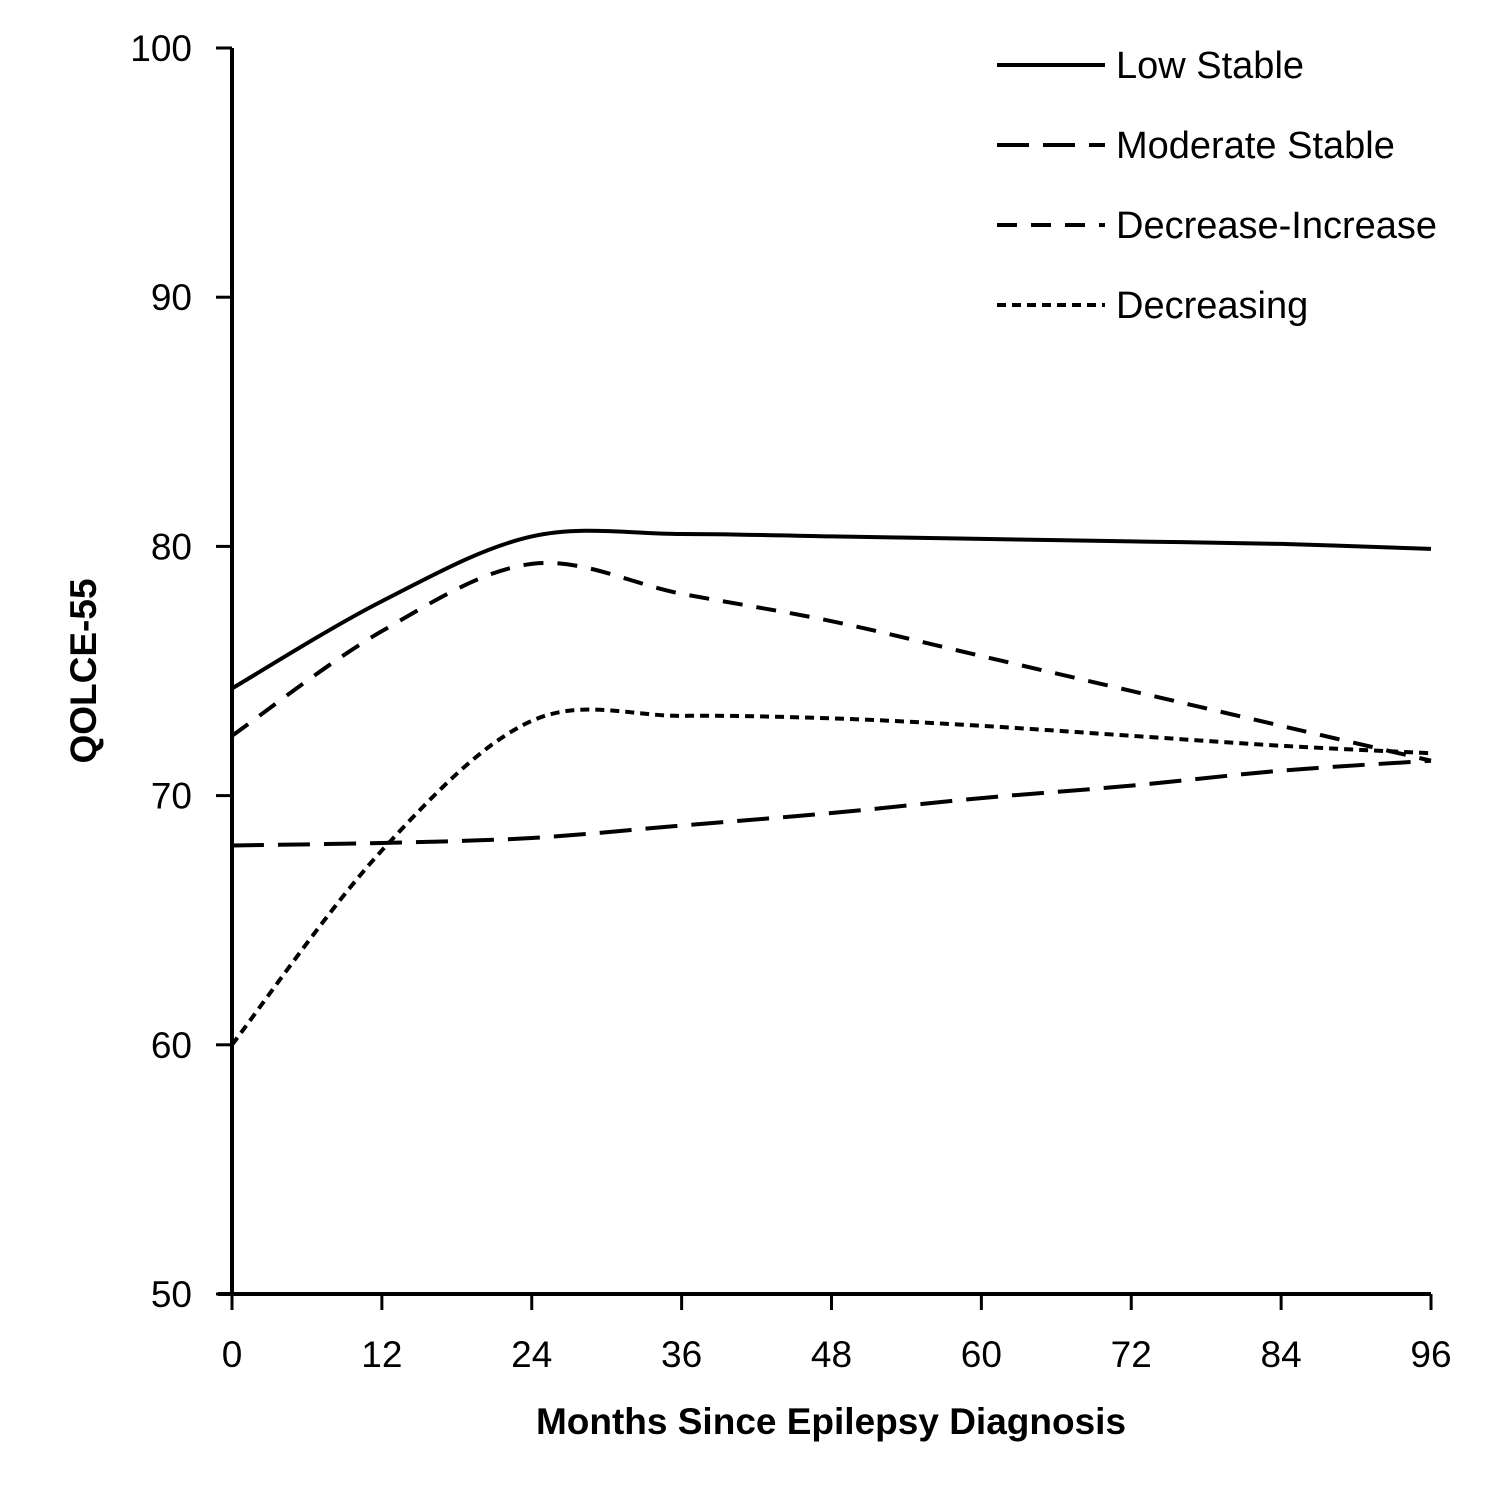 Image resolution: width=1500 pixels, height=1500 pixels. I want to click on y-ticks: 50 60 70 80 90 100, so click(181, 671).